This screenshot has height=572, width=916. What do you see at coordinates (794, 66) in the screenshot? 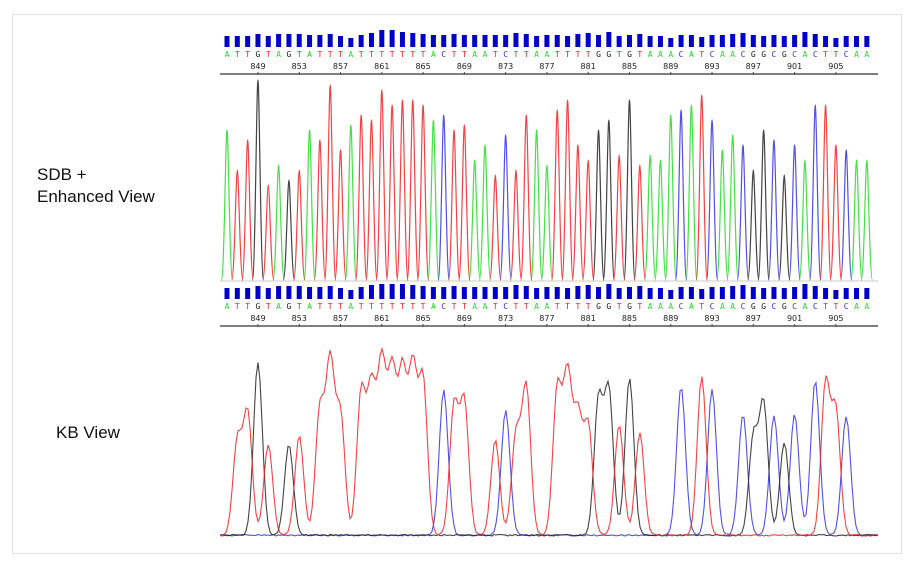
I see `position-label: 901` at bounding box center [794, 66].